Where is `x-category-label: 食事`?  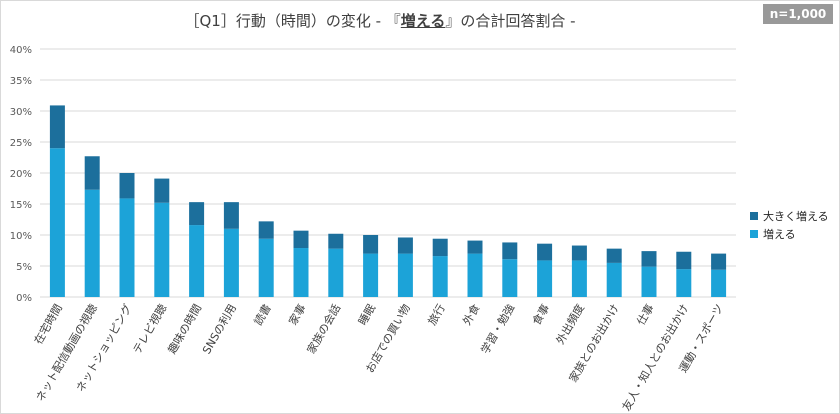 x-category-label: 食事 is located at coordinates (540, 315).